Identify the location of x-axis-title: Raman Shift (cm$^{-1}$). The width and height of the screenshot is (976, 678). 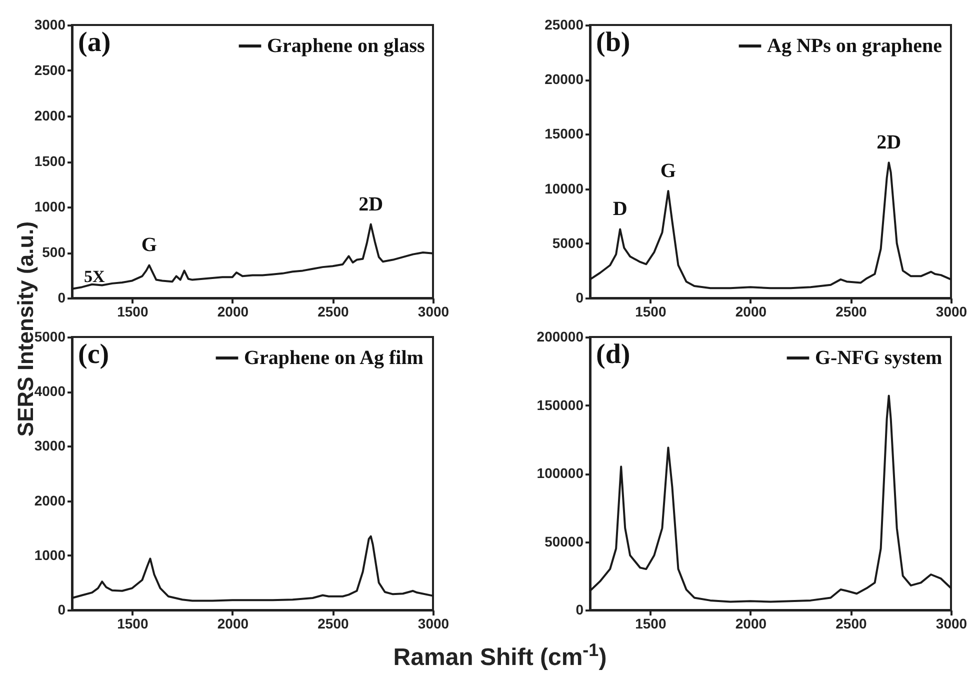
(500, 656).